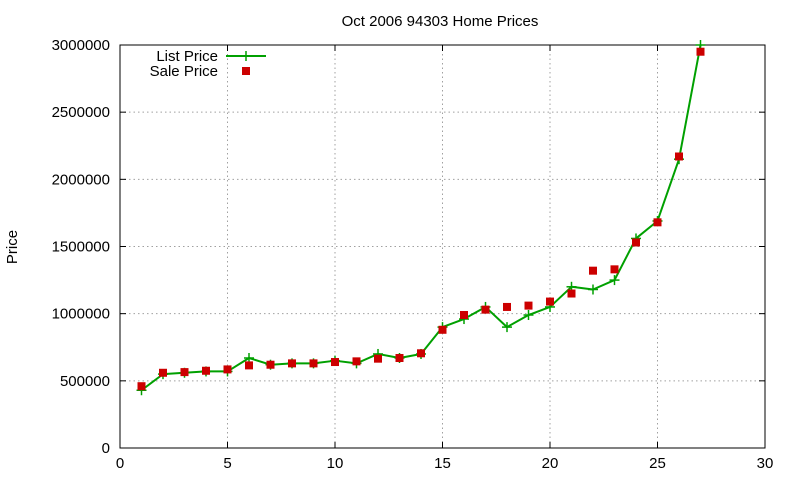 This screenshot has width=800, height=480. Describe the element at coordinates (85, 381) in the screenshot. I see `y-tick-label: 500000` at that location.